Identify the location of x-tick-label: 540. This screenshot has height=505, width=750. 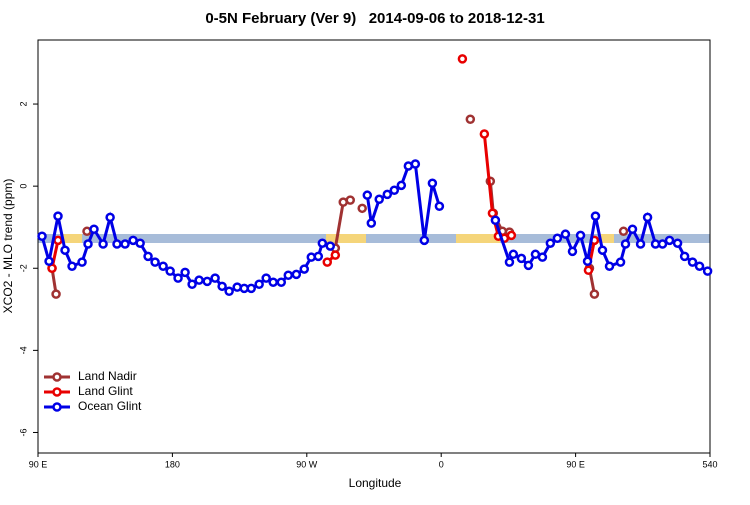
(709, 464).